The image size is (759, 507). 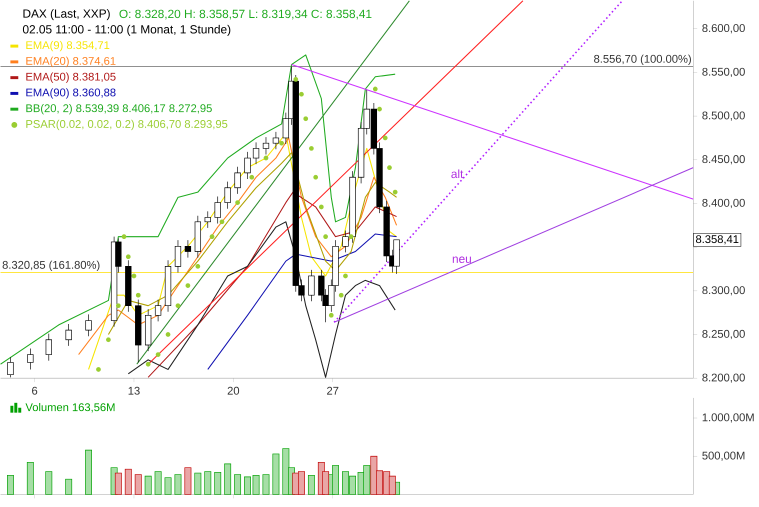 What do you see at coordinates (71, 77) in the screenshot?
I see `legend-label: EMA(50) 8.381,05` at bounding box center [71, 77].